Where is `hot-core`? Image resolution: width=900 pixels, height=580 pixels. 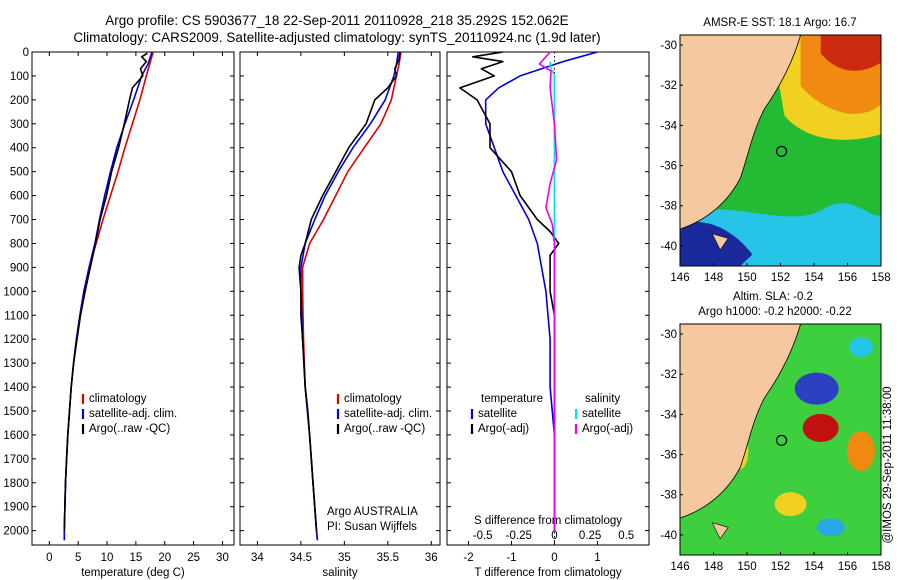
hot-core is located at coordinates (850, 53).